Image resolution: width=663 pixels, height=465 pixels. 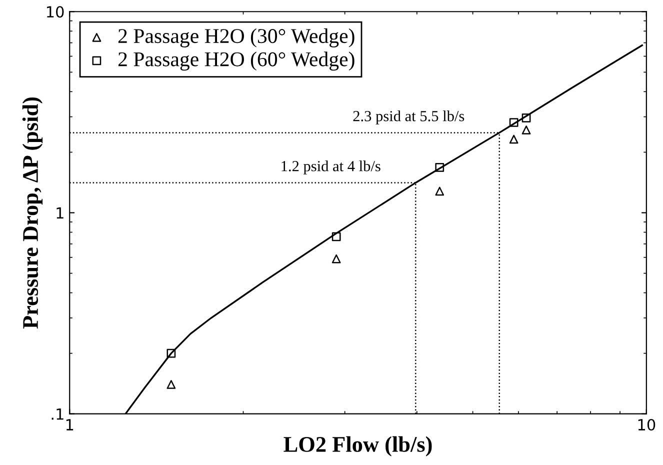 I want to click on y-tick-label: 10, so click(x=55, y=12).